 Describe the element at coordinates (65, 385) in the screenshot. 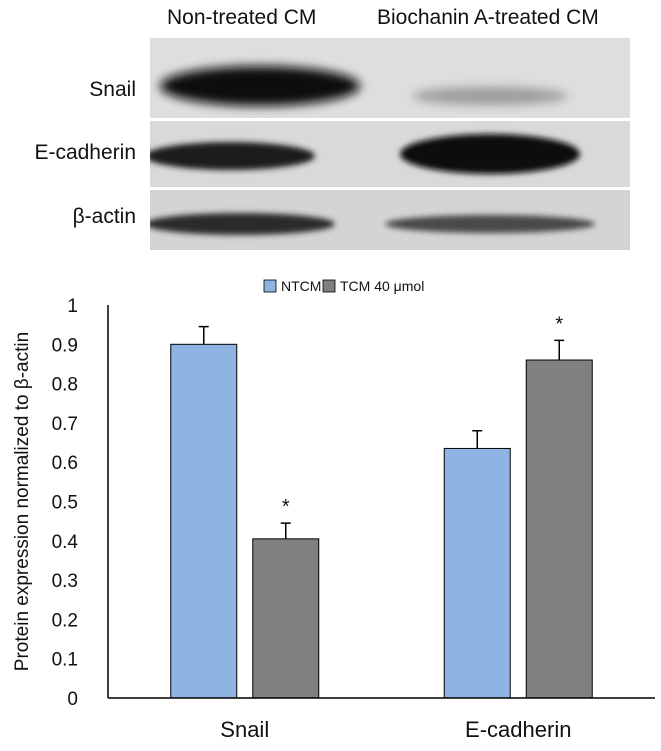

I see `y-tick-label: 0.8` at that location.